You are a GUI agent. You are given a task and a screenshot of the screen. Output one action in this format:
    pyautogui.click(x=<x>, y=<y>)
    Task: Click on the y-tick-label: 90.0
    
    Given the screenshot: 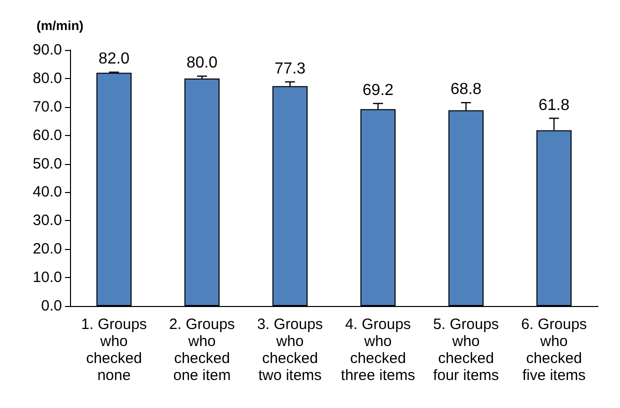 What is the action you would take?
    pyautogui.click(x=47, y=50)
    